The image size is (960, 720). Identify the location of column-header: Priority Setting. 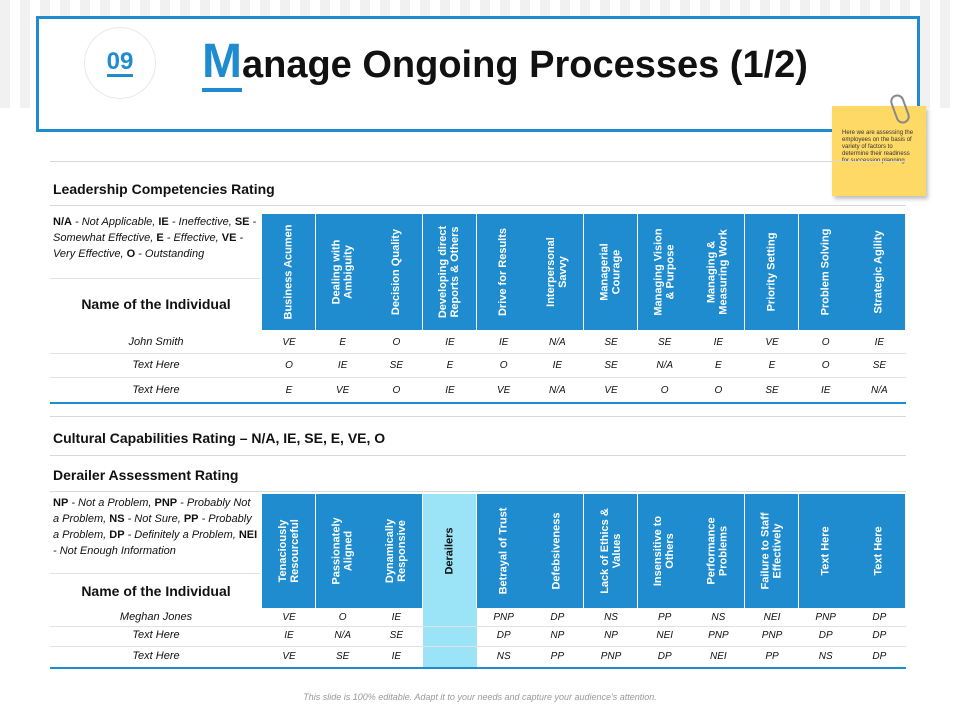
(772, 272).